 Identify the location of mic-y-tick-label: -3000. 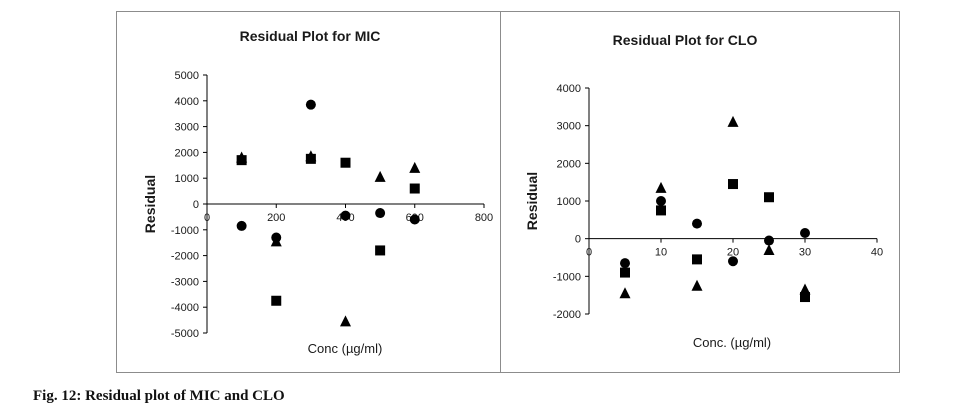
(185, 282).